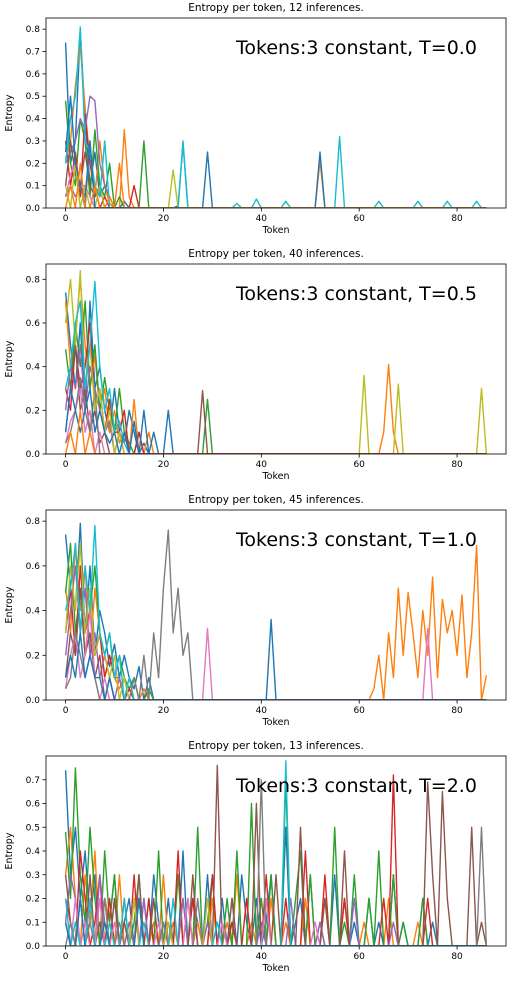 Image resolution: width=520 pixels, height=985 pixels. Describe the element at coordinates (356, 786) in the screenshot. I see `chart-annotation: Tokens:3 constant, T=2.0` at that location.